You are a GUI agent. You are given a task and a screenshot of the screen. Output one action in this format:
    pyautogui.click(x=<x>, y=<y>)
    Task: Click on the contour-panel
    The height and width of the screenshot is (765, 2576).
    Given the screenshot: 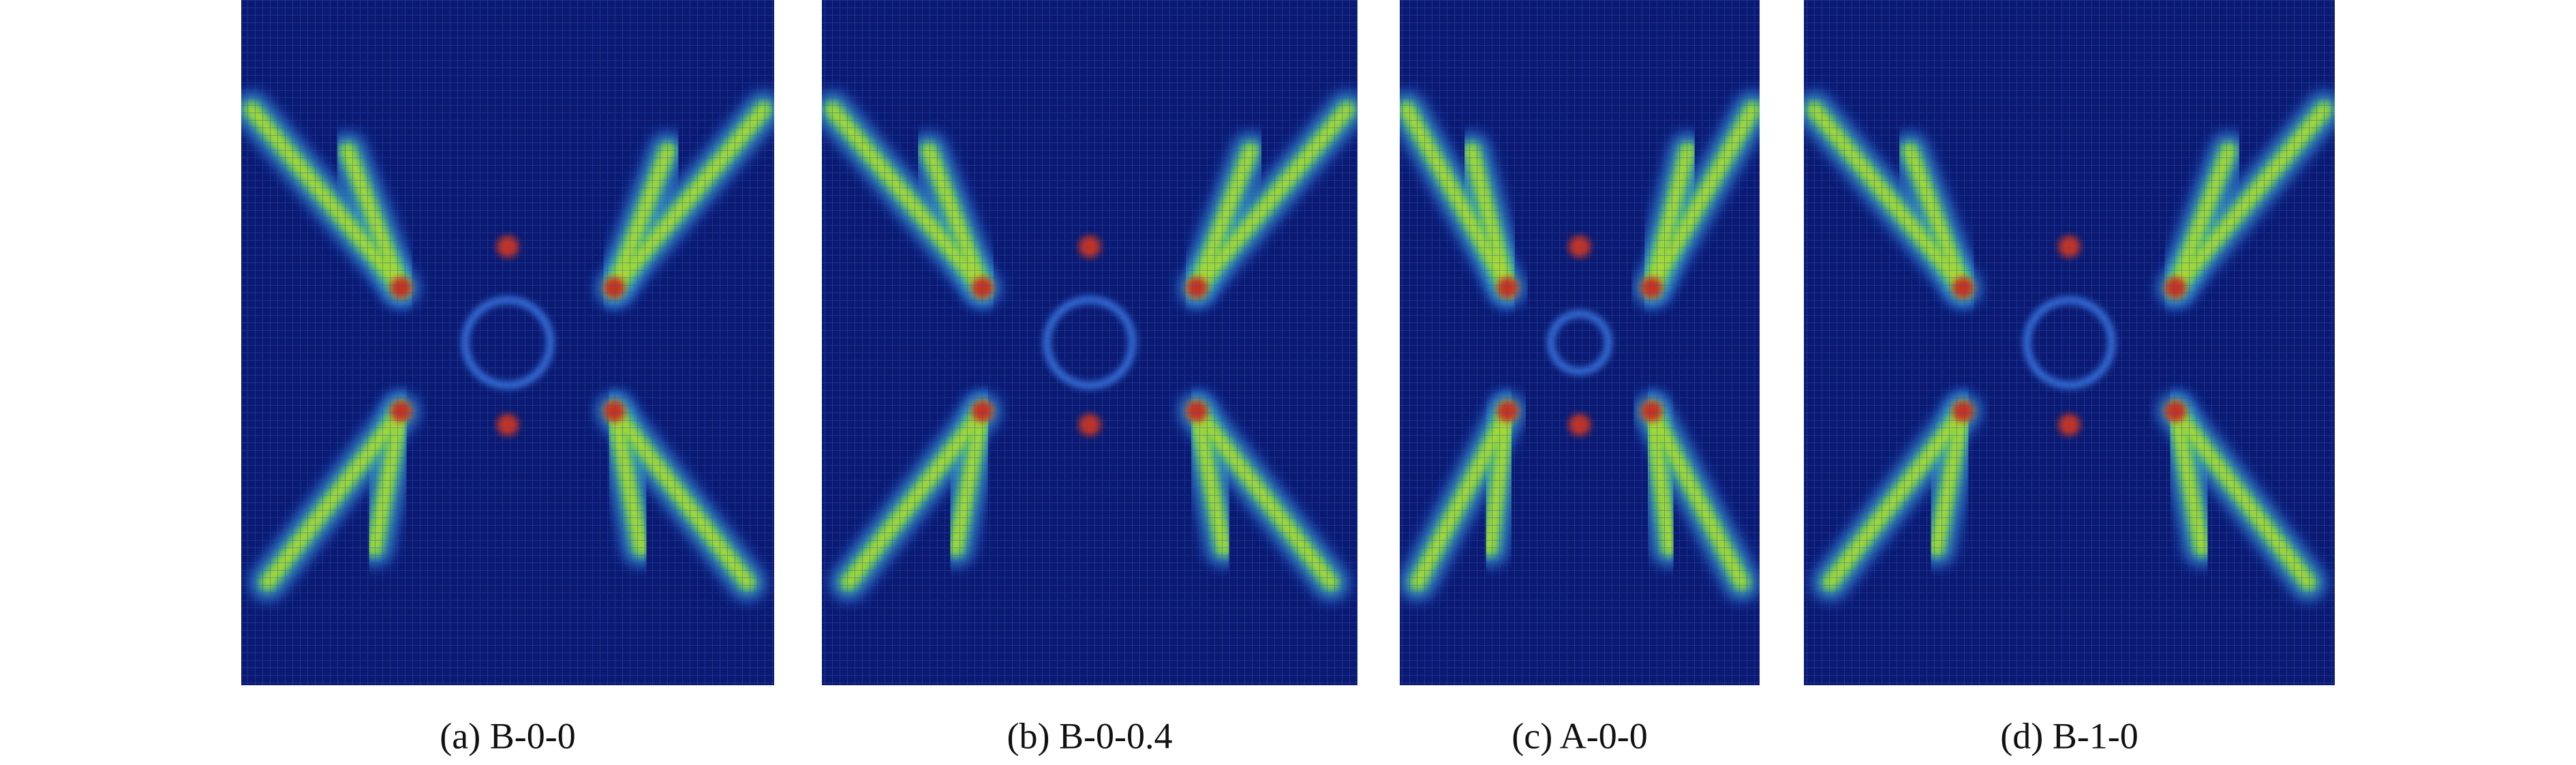 What is the action you would take?
    pyautogui.click(x=1580, y=342)
    